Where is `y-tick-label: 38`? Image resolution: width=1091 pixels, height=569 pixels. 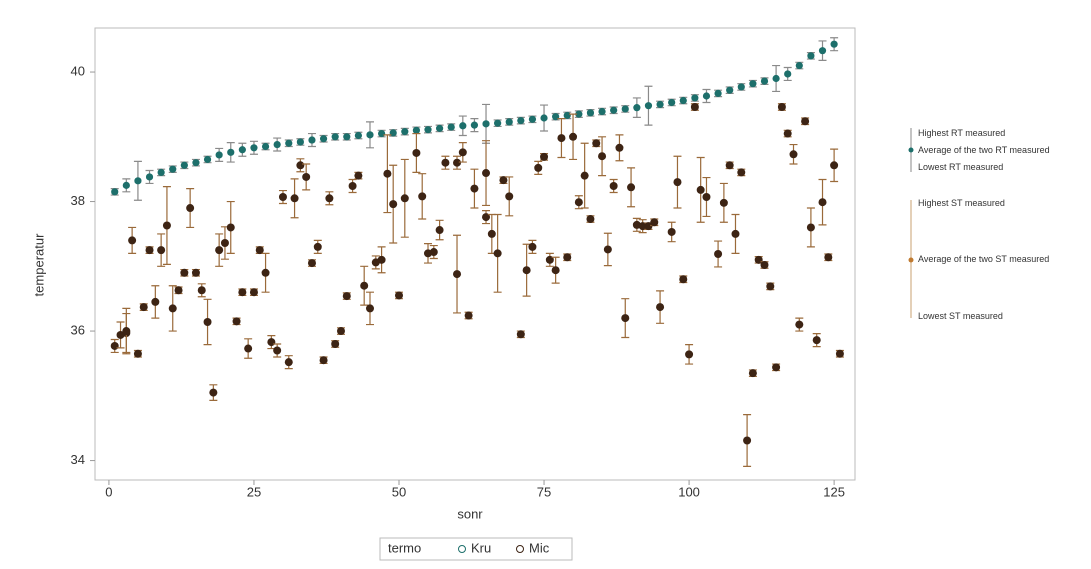 y-tick-label: 38 is located at coordinates (78, 200).